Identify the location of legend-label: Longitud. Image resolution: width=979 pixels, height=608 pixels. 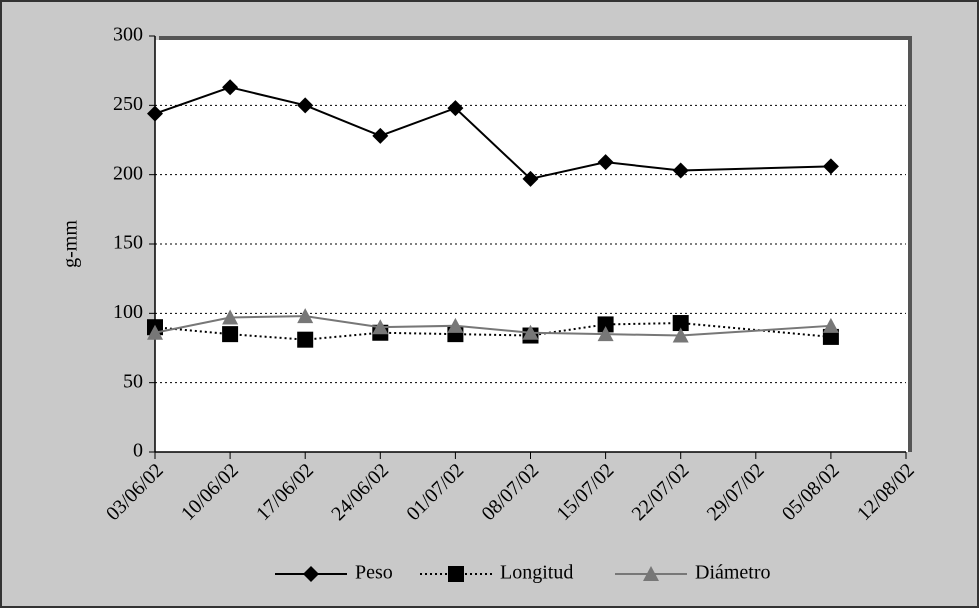
(536, 573).